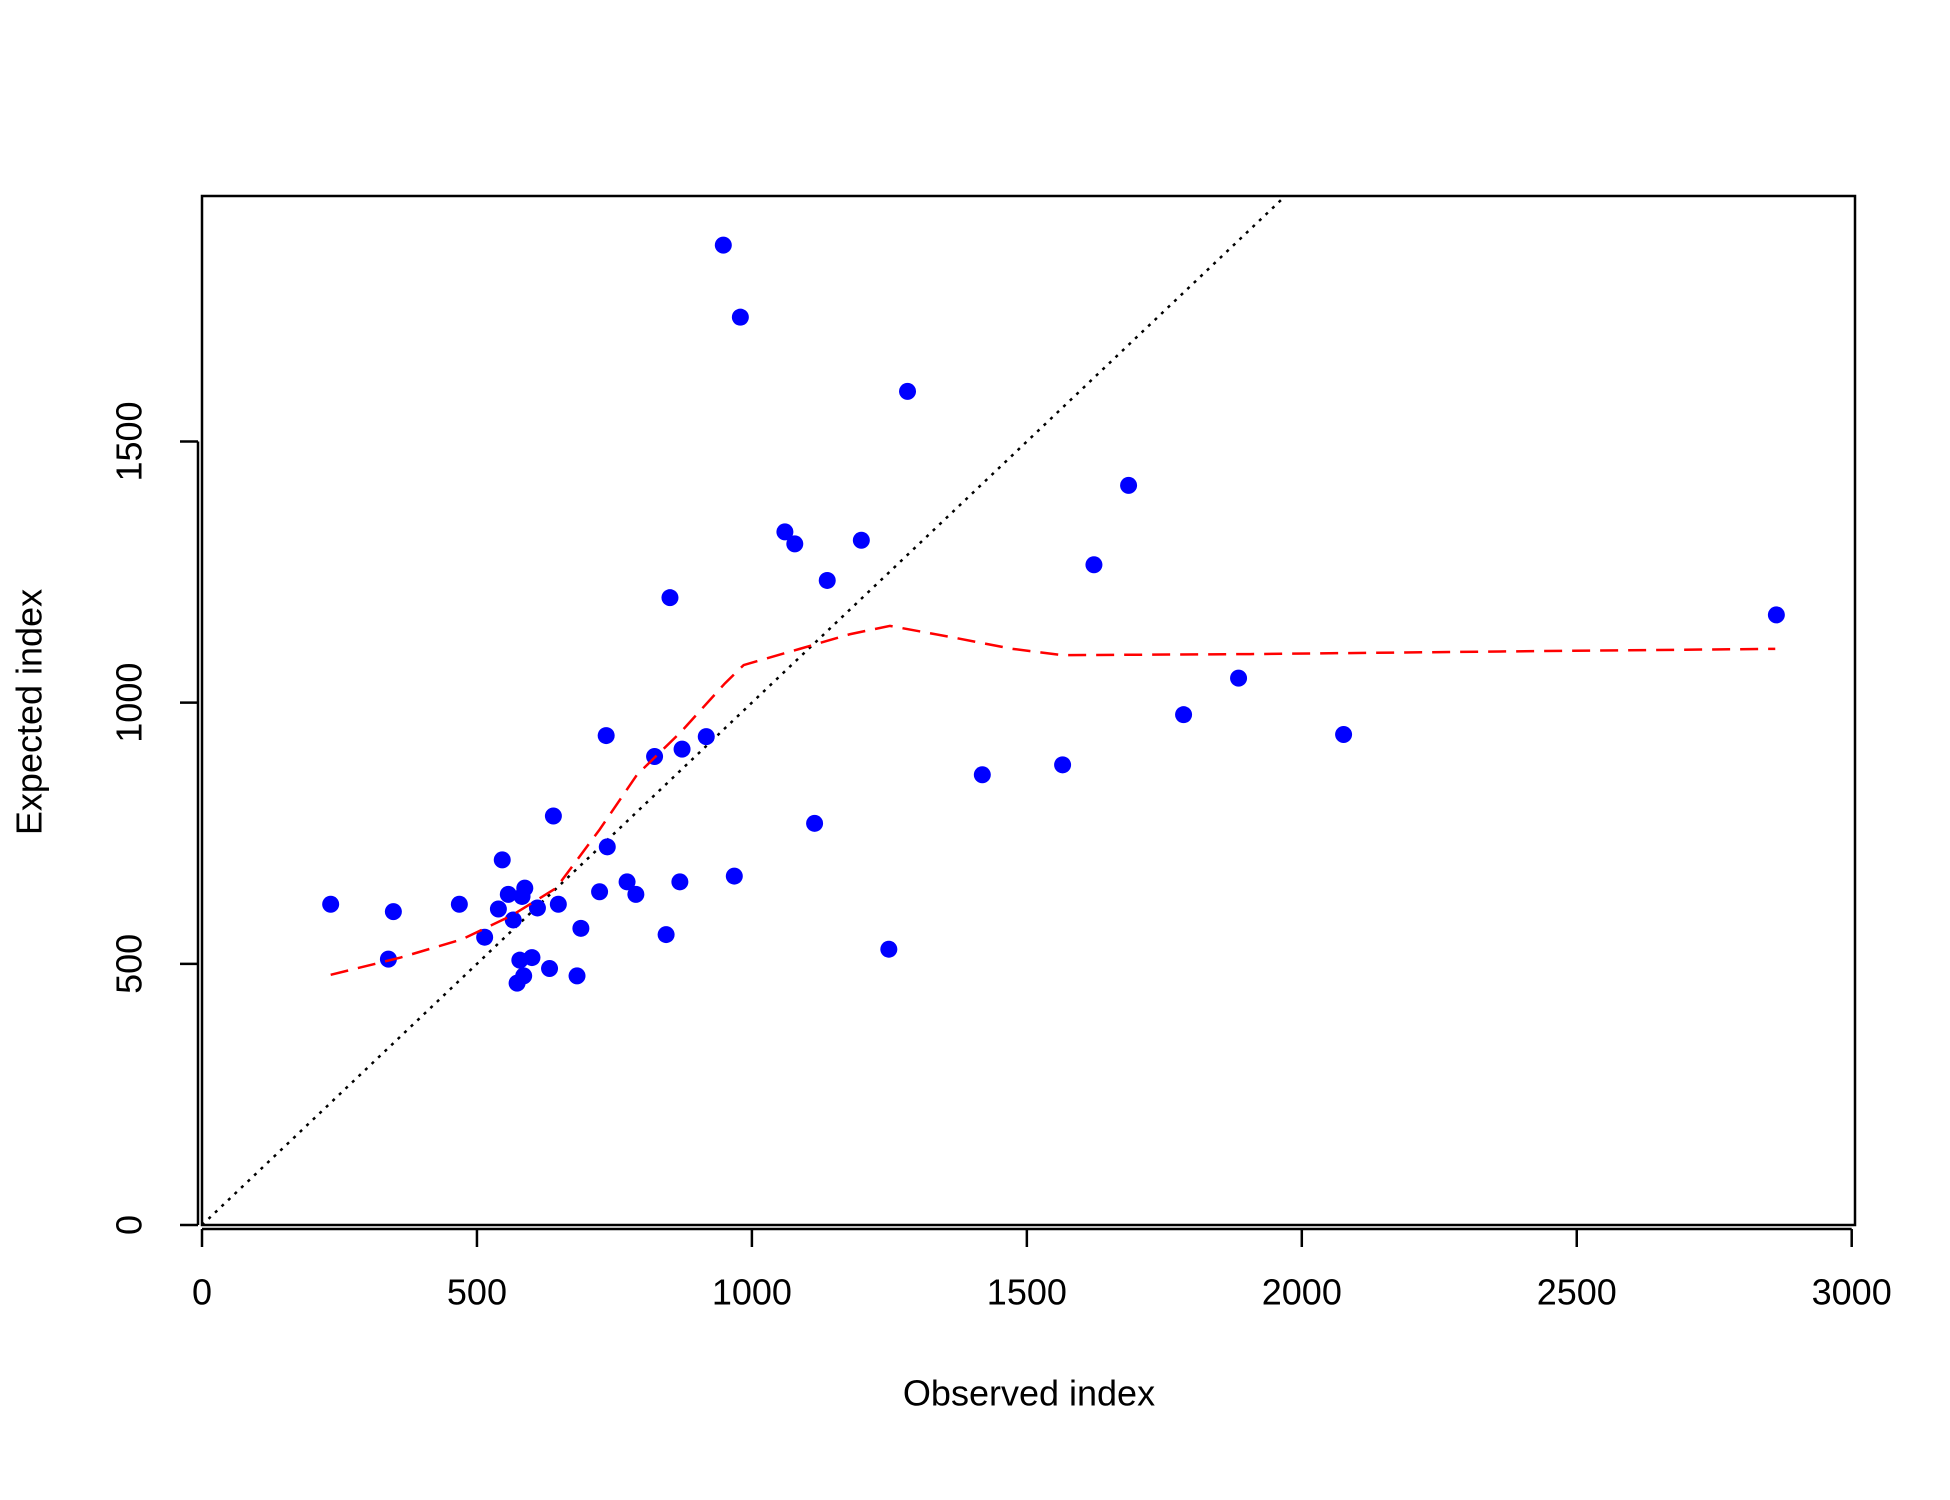 This screenshot has height=1500, width=1950. Describe the element at coordinates (1302, 1292) in the screenshot. I see `x-tick-label: 2000` at that location.